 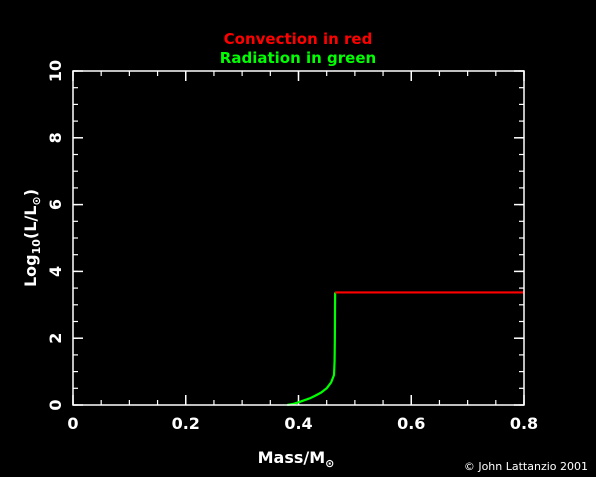 What do you see at coordinates (55, 271) in the screenshot?
I see `y-tick-label: 4` at bounding box center [55, 271].